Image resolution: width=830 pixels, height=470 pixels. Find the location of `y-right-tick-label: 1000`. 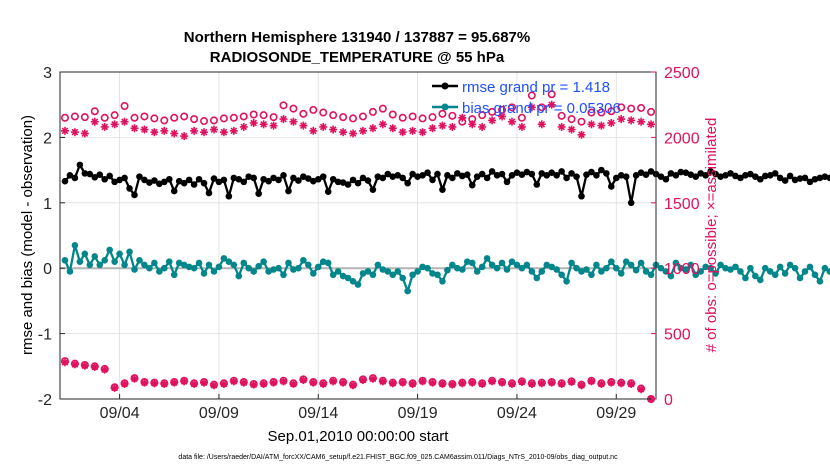

y-right-tick-label: 1000 is located at coordinates (682, 269).